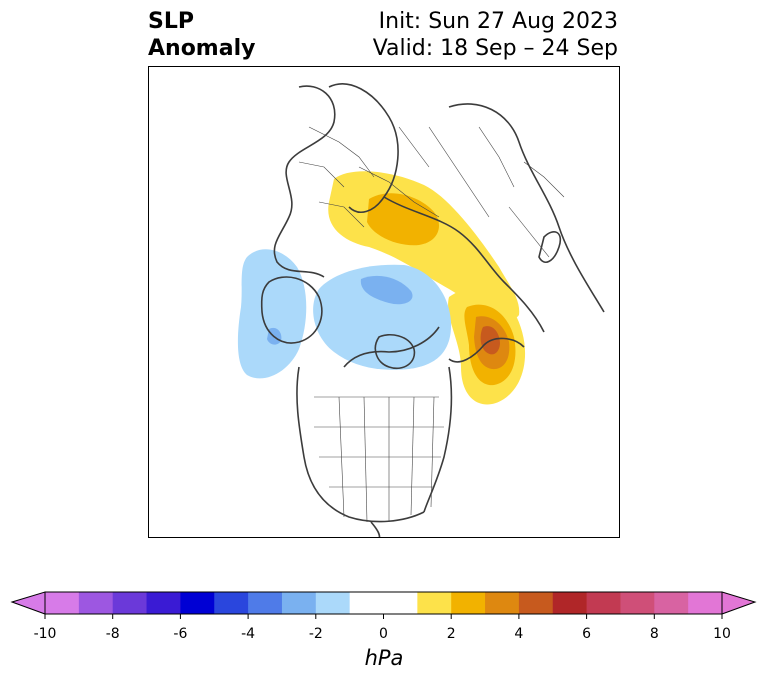  I want to click on anomaly-fills, so click(381, 288).